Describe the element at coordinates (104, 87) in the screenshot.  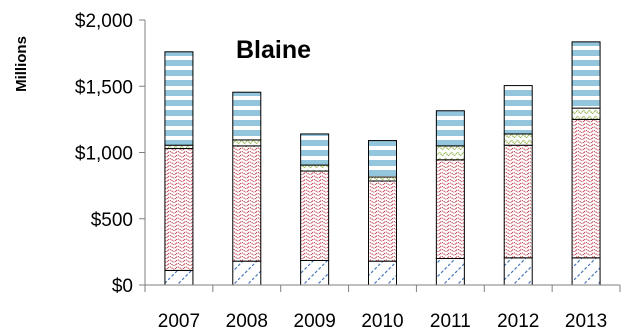
I see `y-tick-label: $1,500` at that location.